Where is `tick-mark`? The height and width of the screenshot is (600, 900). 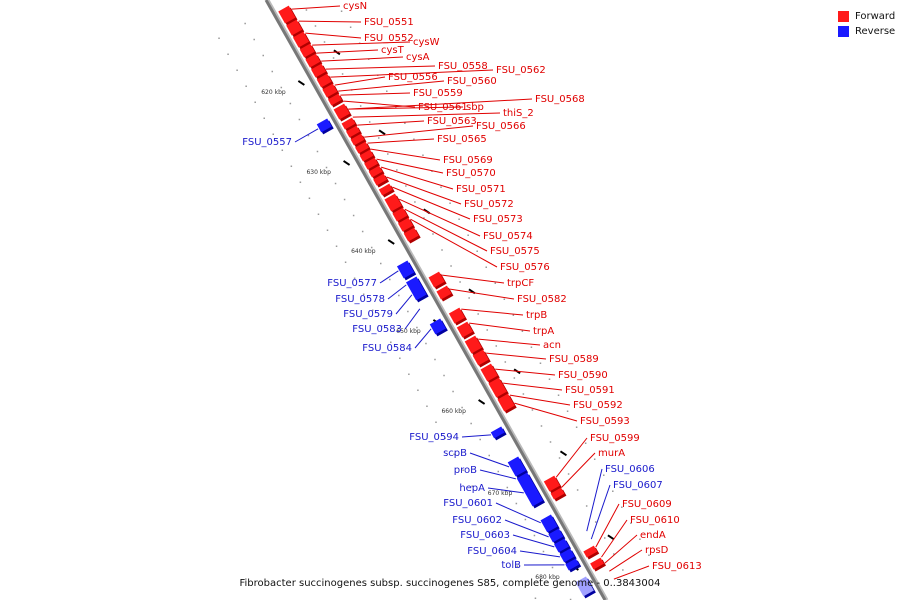 tick-mark is located at coordinates (563, 453).